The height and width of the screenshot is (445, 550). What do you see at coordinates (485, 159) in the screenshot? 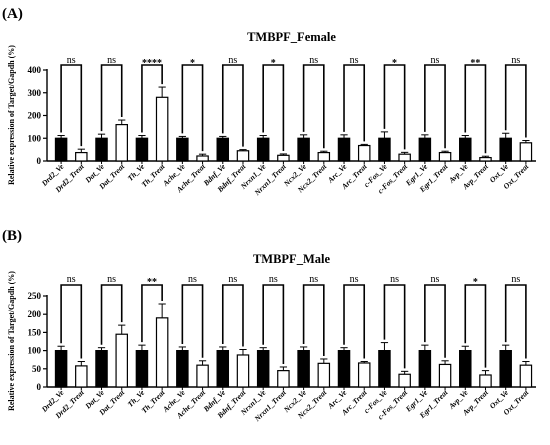
I see `bar-avp_treat` at bounding box center [485, 159].